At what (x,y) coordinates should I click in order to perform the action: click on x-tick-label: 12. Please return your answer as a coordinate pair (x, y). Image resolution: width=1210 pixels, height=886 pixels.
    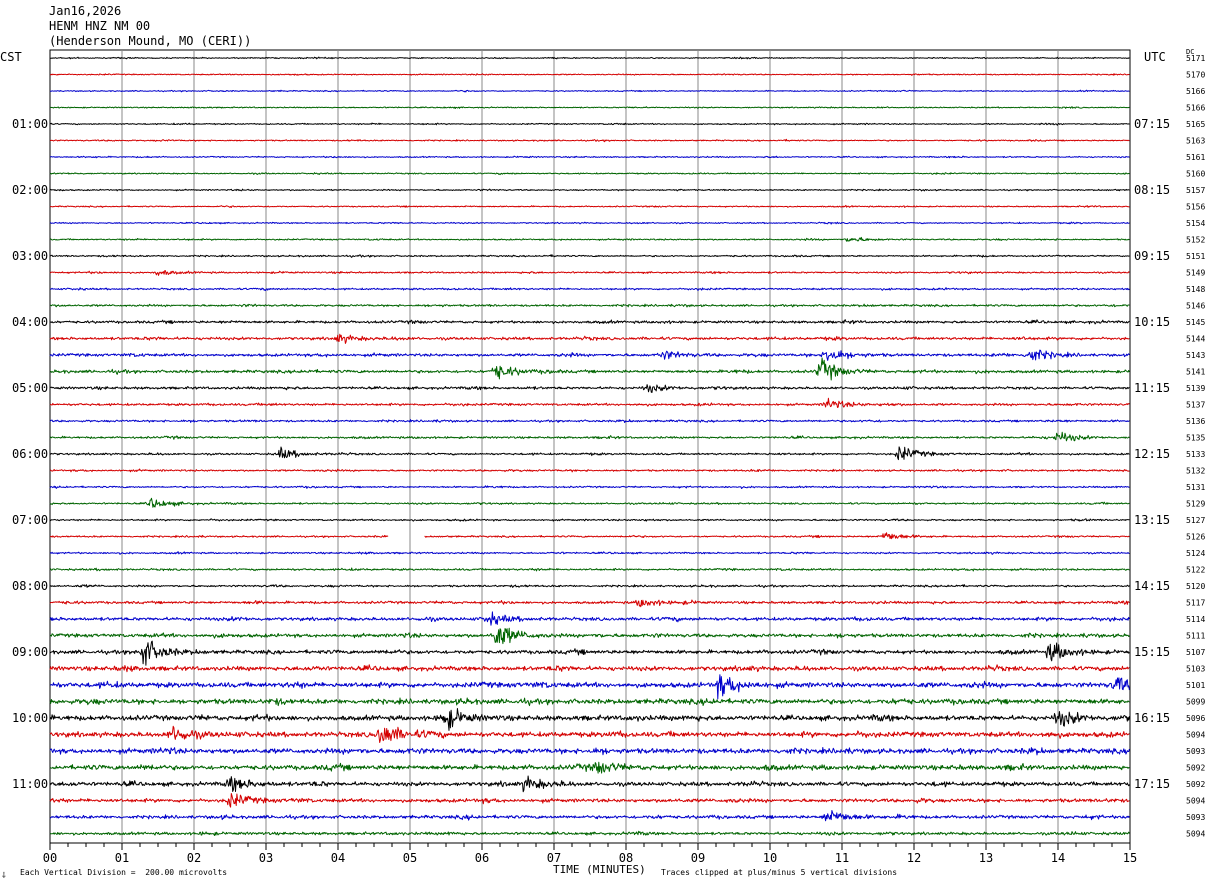
    Looking at the image, I should click on (914, 858).